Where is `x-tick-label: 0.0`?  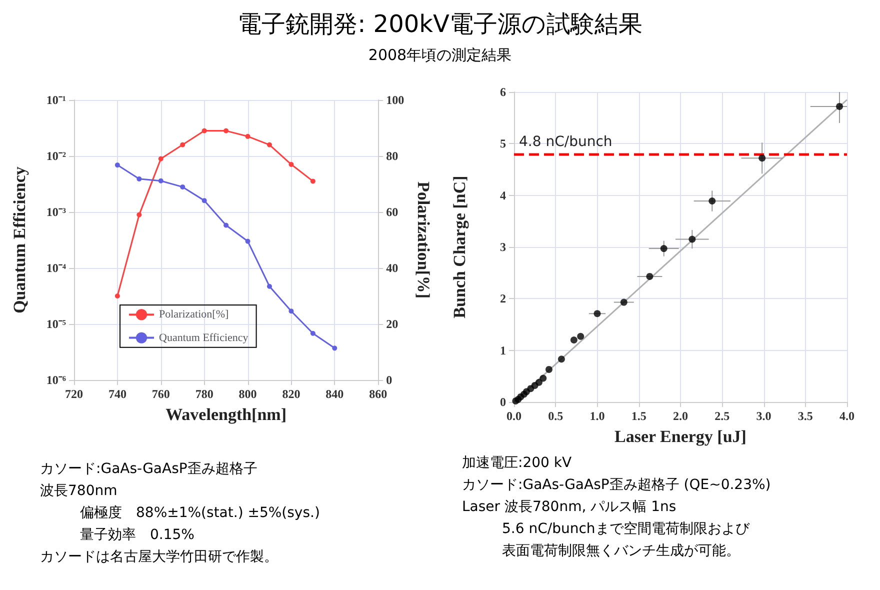 x-tick-label: 0.0 is located at coordinates (514, 416).